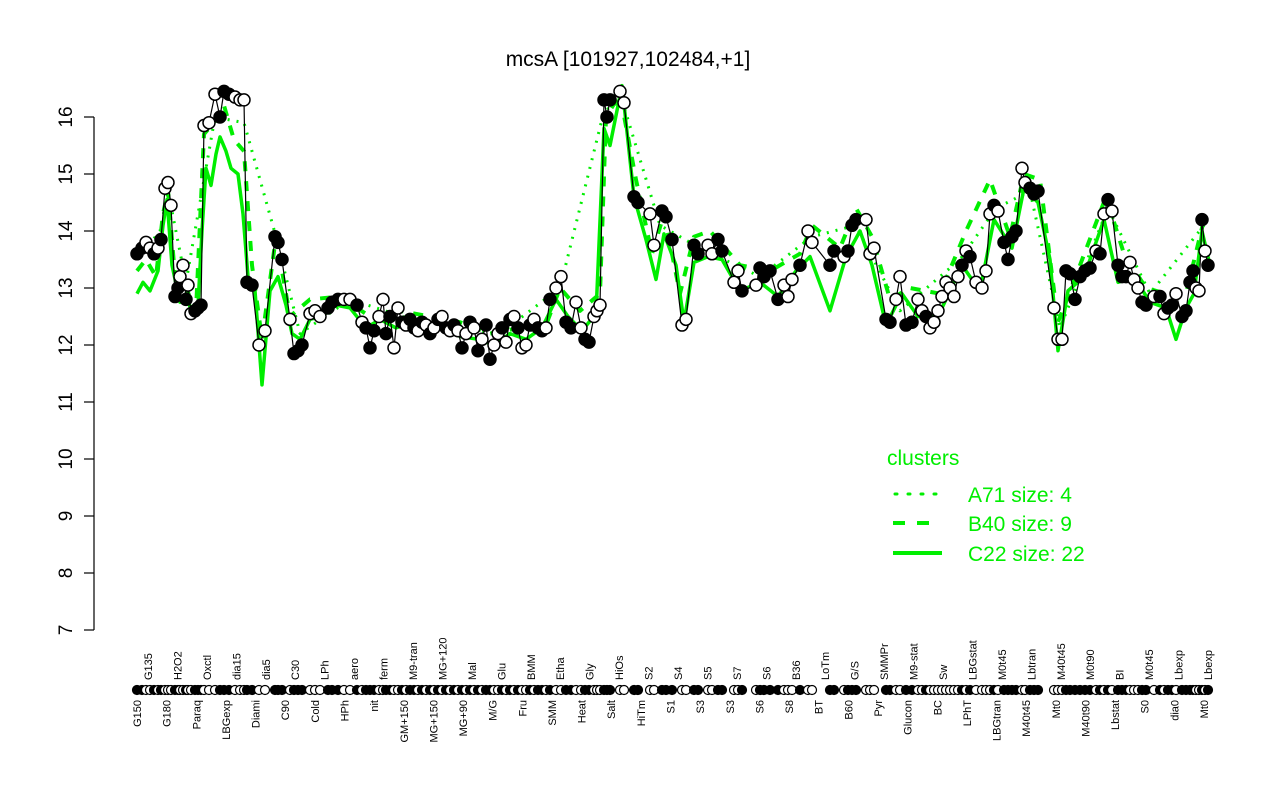 The image size is (1280, 800). I want to click on x-tick-label-bottom: M40t45, so click(1027, 718).